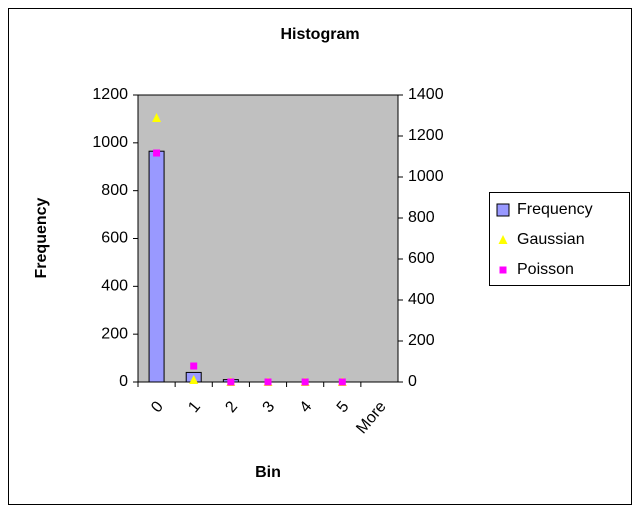  I want to click on y-tick-label: 1000, so click(110, 142).